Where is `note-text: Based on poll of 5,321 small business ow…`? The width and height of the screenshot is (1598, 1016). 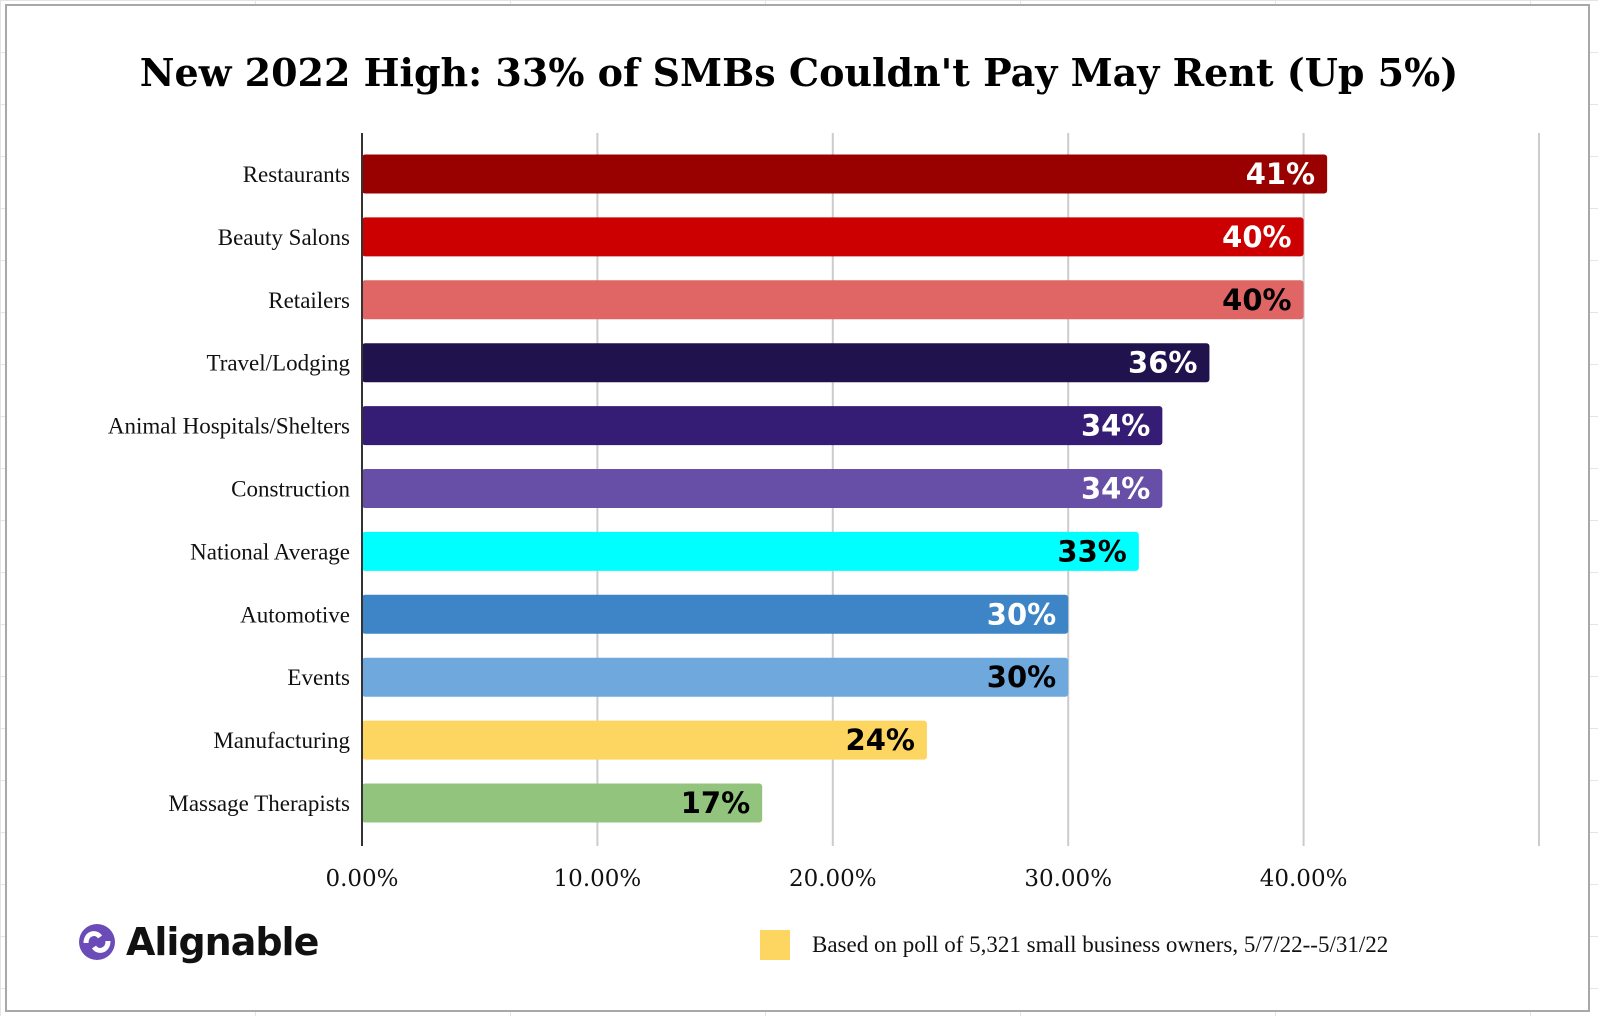 note-text: Based on poll of 5,321 small business ow… is located at coordinates (1100, 944).